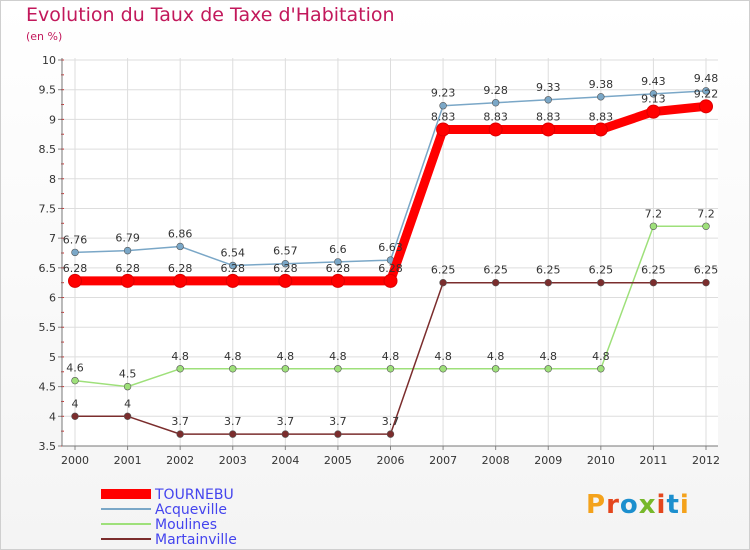  I want to click on legend-label-acqueville: Acqueville, so click(191, 510).